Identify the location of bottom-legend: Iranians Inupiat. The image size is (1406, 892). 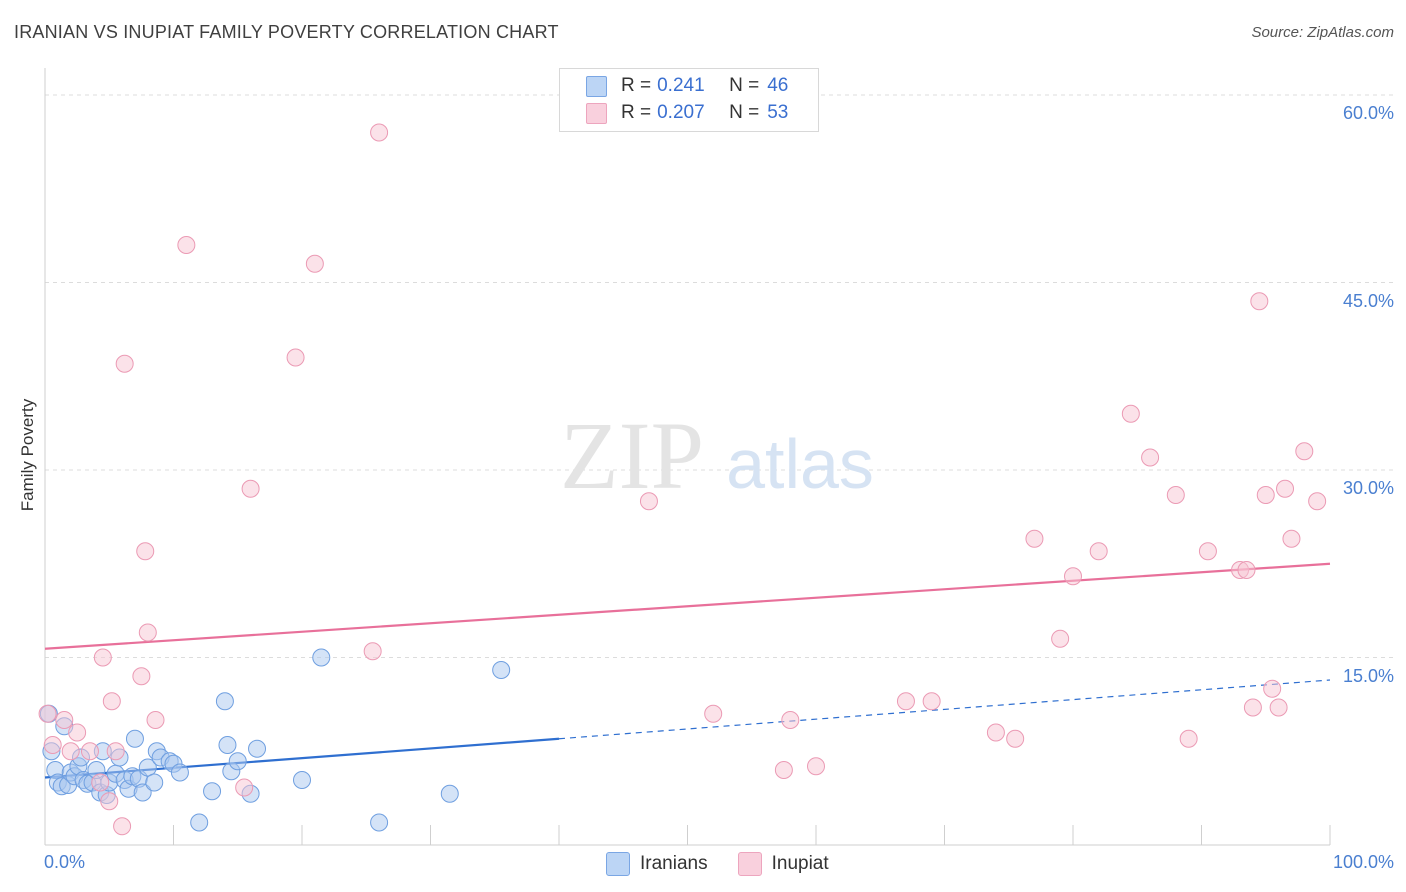
(732, 864).